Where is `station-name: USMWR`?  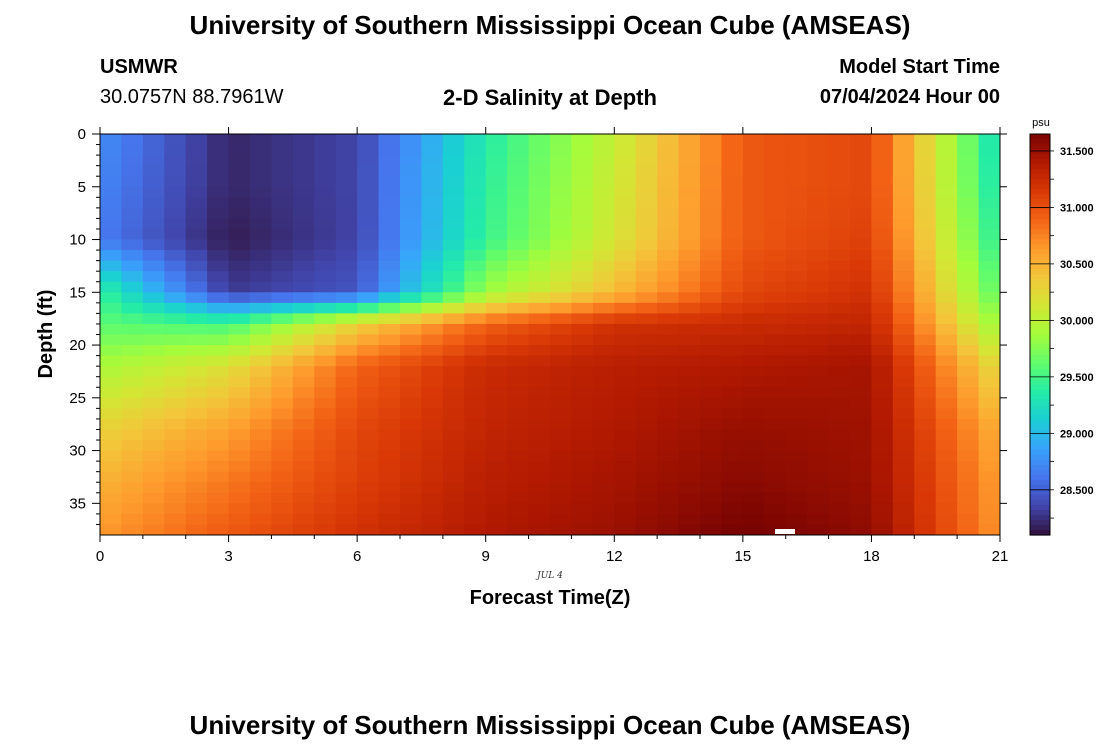 station-name: USMWR is located at coordinates (139, 67).